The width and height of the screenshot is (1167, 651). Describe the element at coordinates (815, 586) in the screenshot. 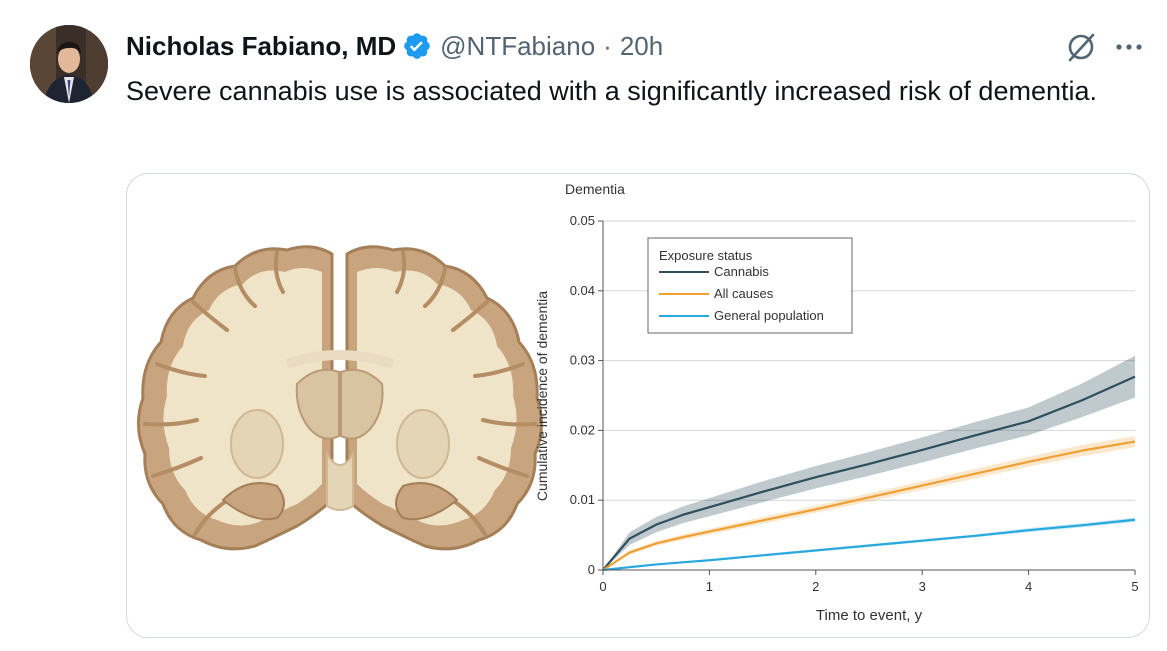

I see `x-tick-label: 2` at that location.